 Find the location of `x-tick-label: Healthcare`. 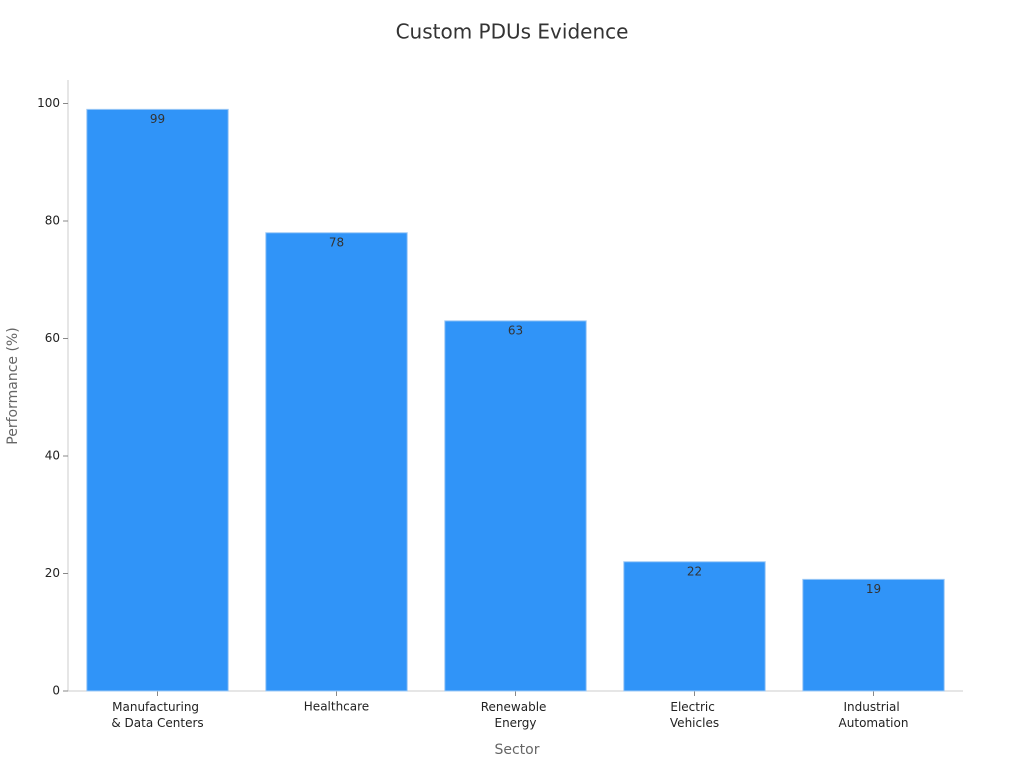

x-tick-label: Healthcare is located at coordinates (336, 707).